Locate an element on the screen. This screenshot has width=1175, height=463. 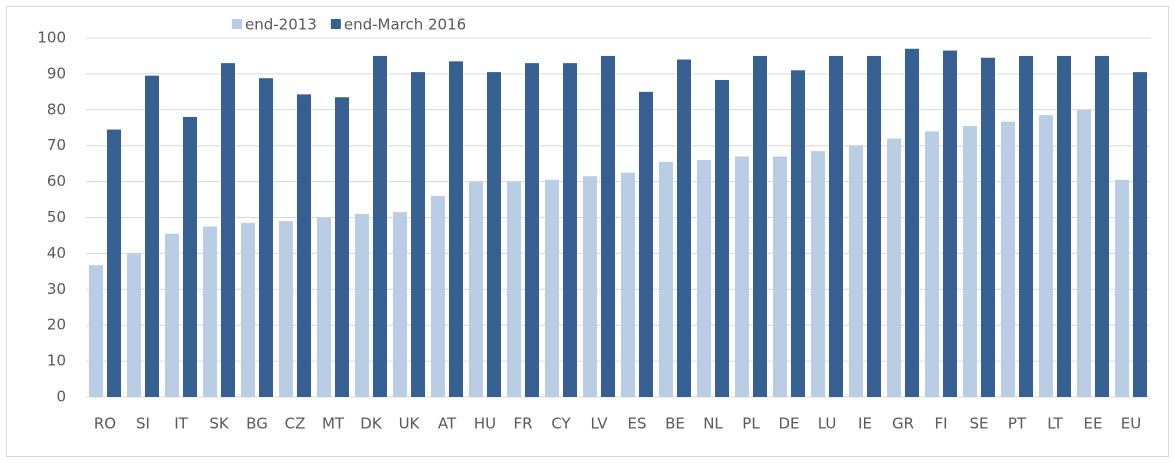
x-tick-label: NL is located at coordinates (713, 424).